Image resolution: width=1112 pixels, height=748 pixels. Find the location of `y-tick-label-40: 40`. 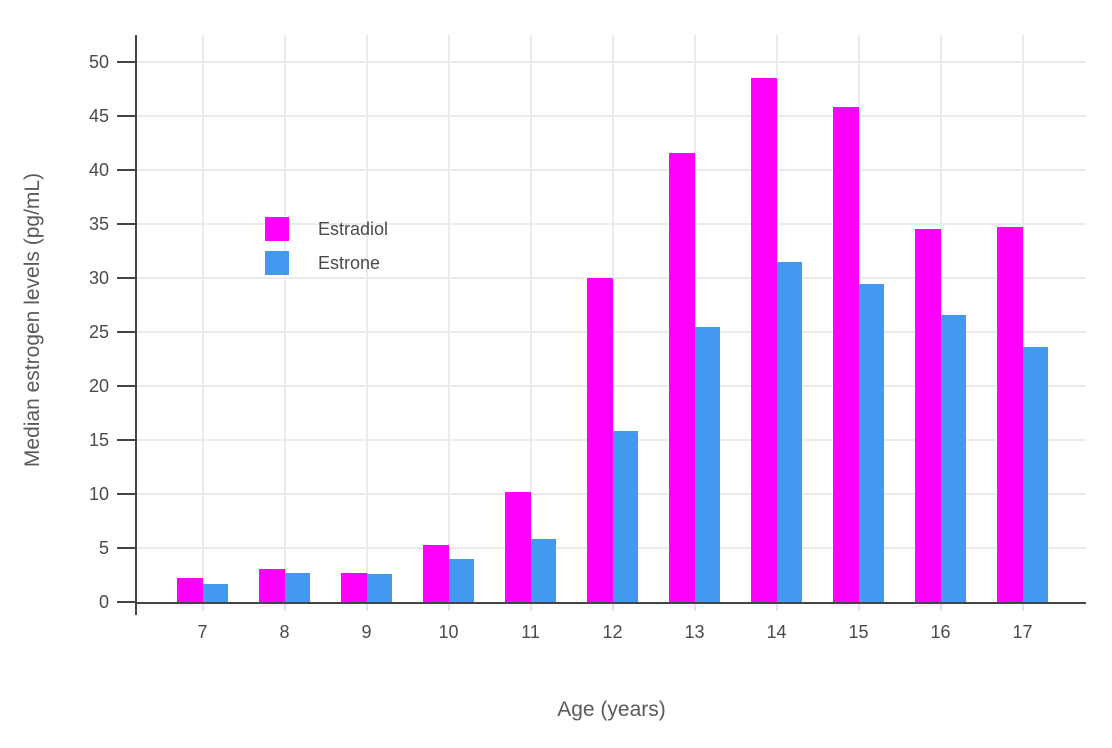

y-tick-label-40: 40 is located at coordinates (98, 170).